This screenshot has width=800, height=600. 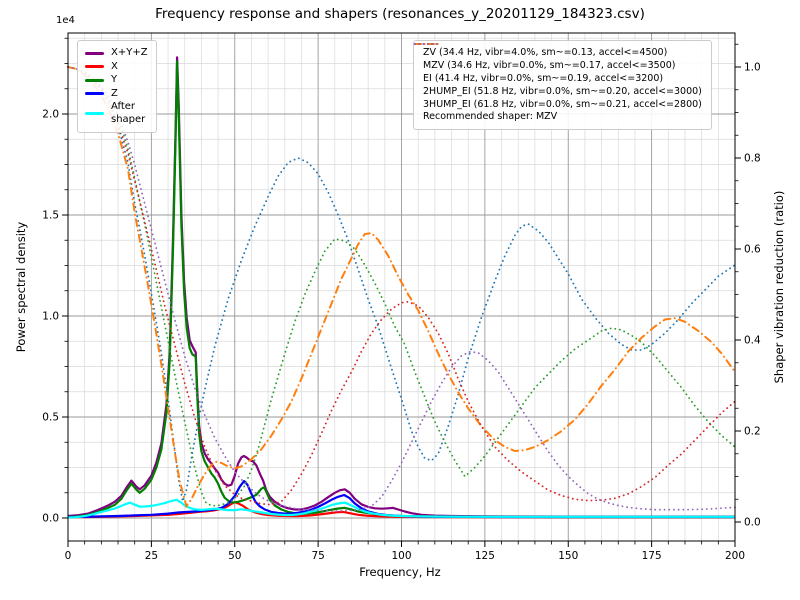 I want to click on legend-item-z: Z, so click(x=116, y=94).